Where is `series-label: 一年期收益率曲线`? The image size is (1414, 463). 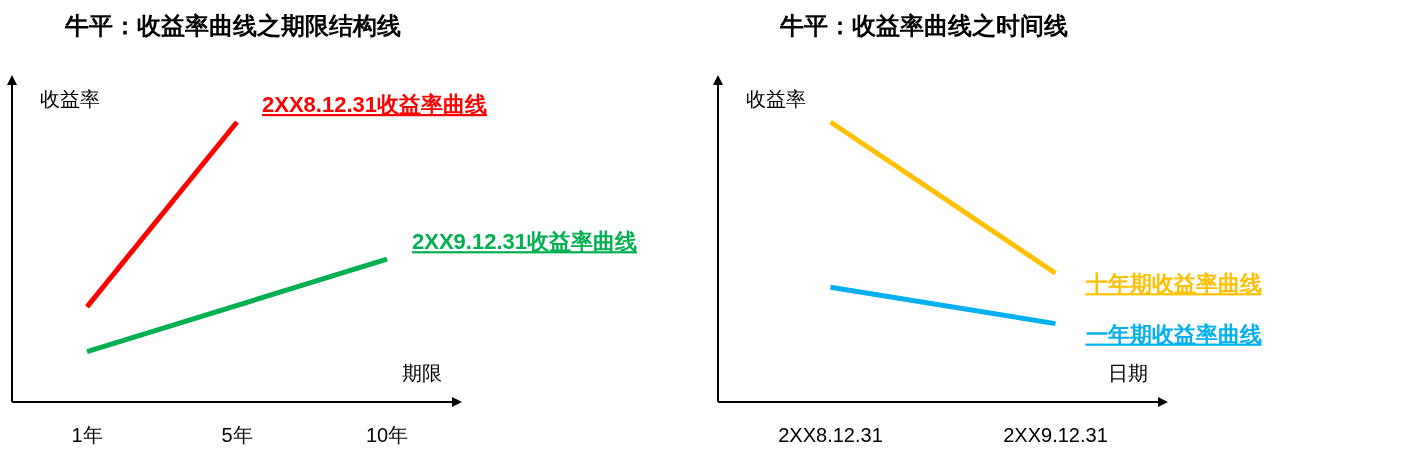
series-label: 一年期收益率曲线 is located at coordinates (1173, 334).